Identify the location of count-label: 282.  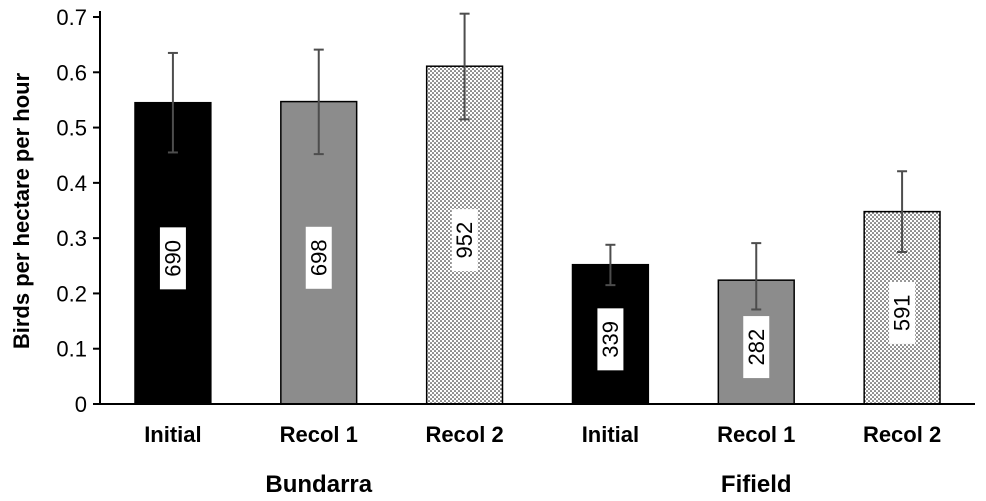
(756, 347).